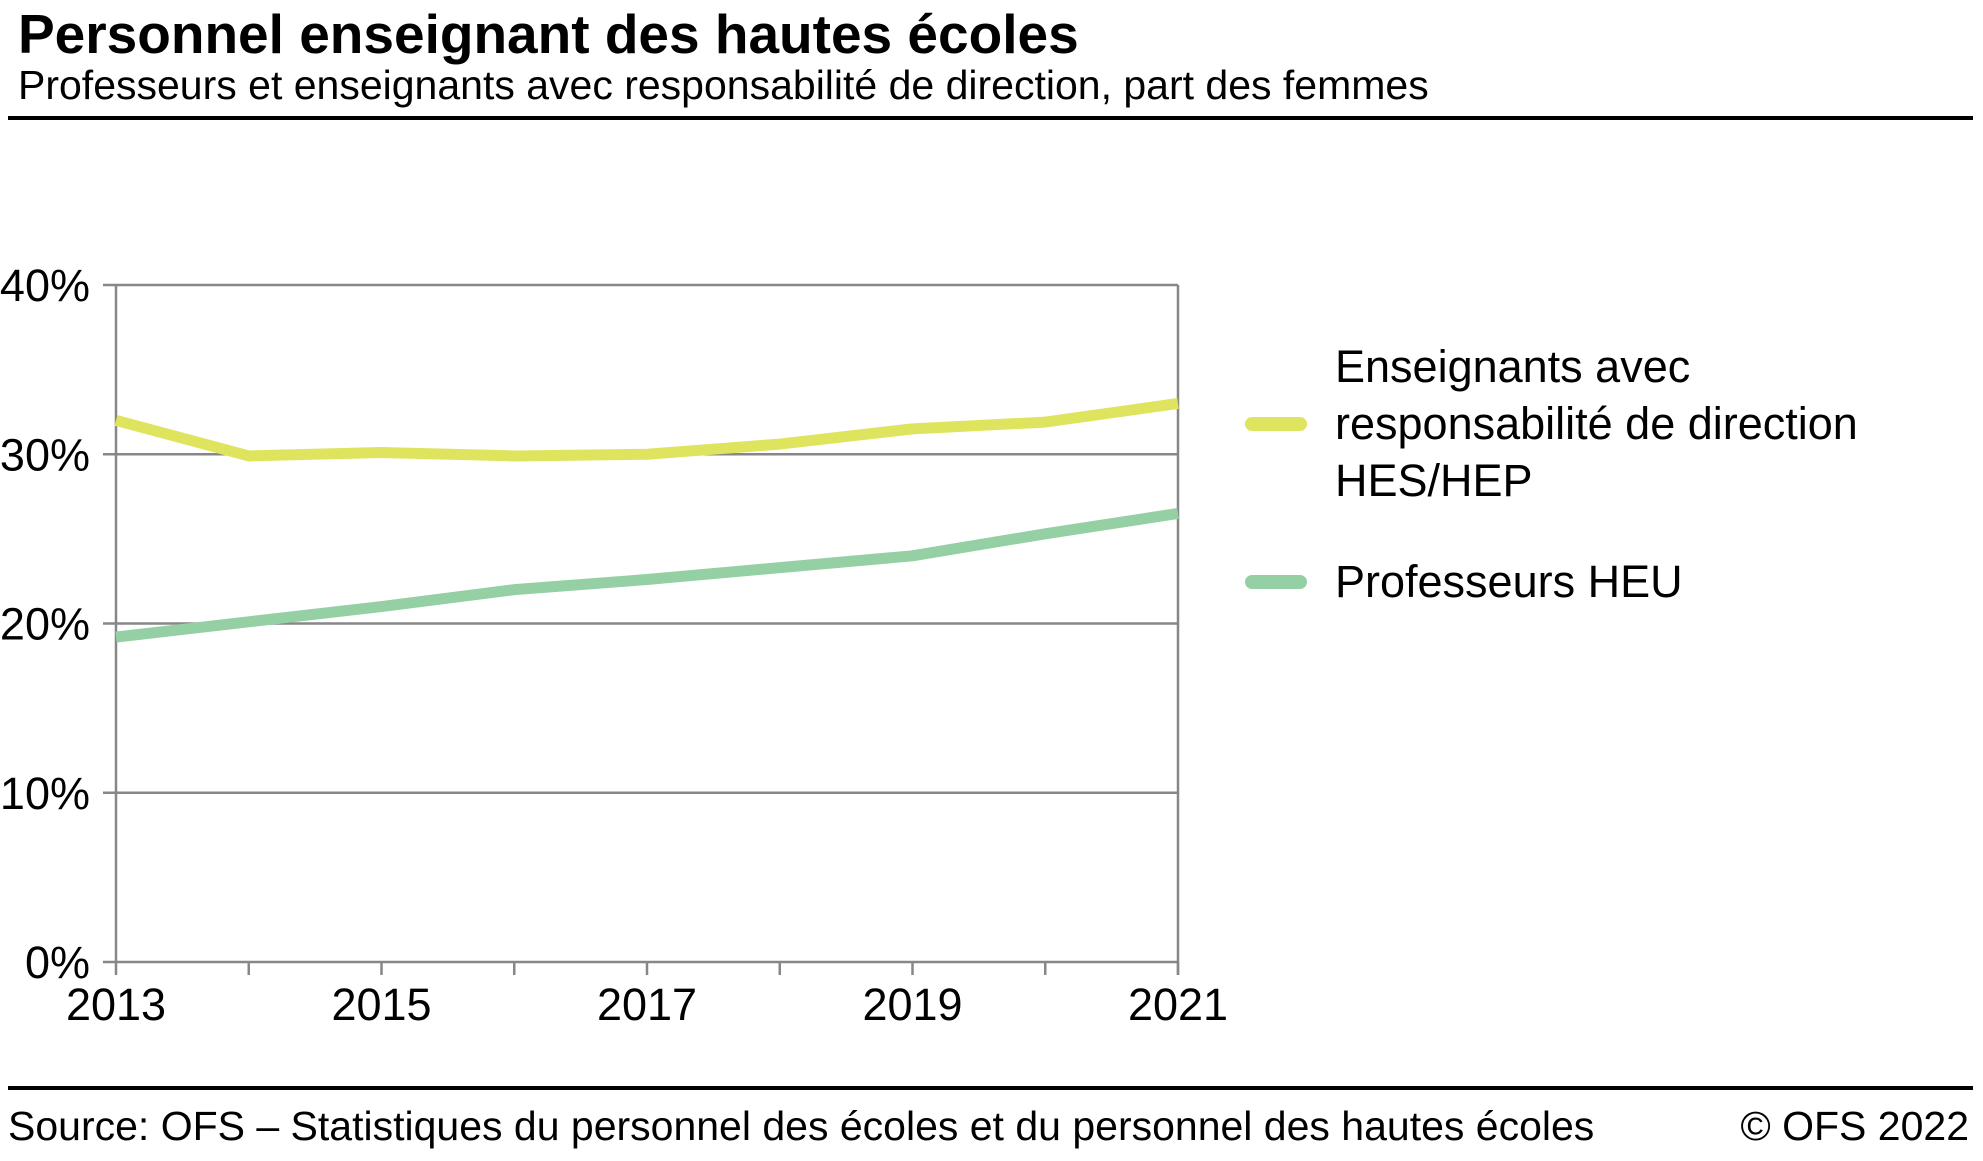  Describe the element at coordinates (45, 454) in the screenshot. I see `y-tick-label: 30%` at that location.